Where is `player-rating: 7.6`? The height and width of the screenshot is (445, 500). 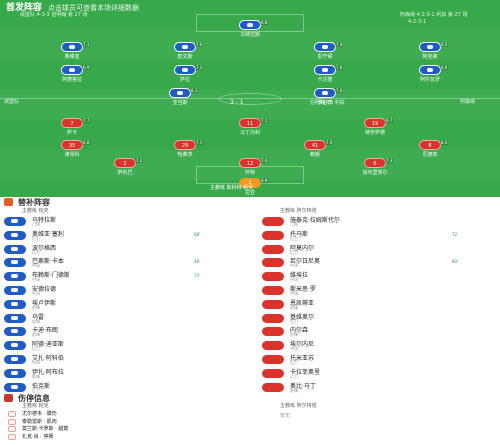 player-rating: 7.6 is located at coordinates (329, 142).